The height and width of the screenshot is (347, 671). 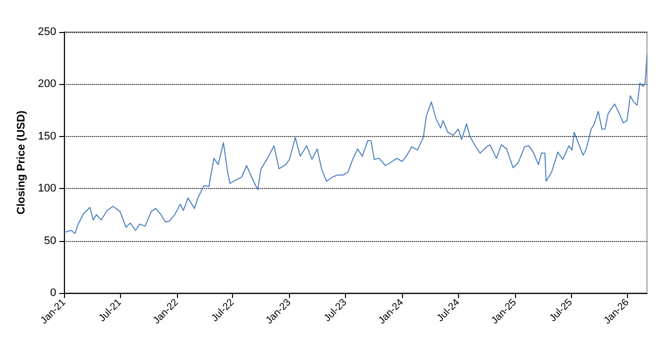 I want to click on y-tick-label: 250, so click(x=47, y=32).